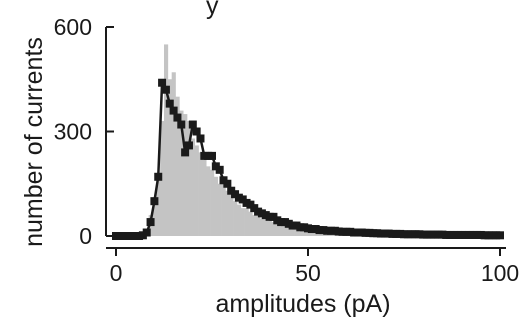 The image size is (525, 324). What do you see at coordinates (308, 273) in the screenshot?
I see `x-tick-label: 50` at bounding box center [308, 273].